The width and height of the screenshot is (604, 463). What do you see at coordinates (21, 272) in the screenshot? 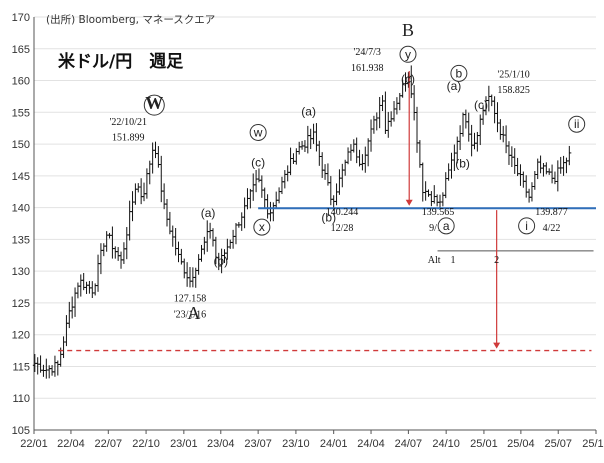
I see `y-tick-label: 130` at bounding box center [21, 272].